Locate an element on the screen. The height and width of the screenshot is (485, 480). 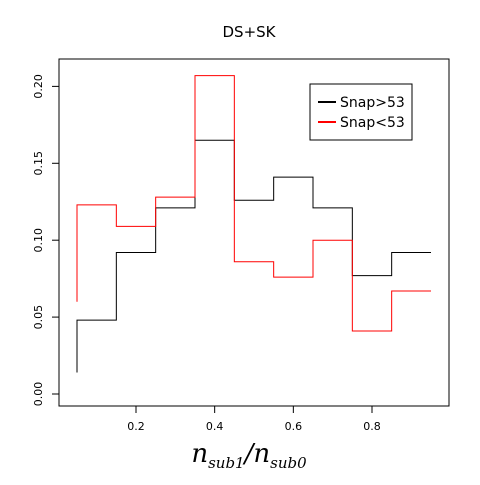
y-axis: 0.00 0.05 0.10 0.15 0.20 is located at coordinates (45, 240).